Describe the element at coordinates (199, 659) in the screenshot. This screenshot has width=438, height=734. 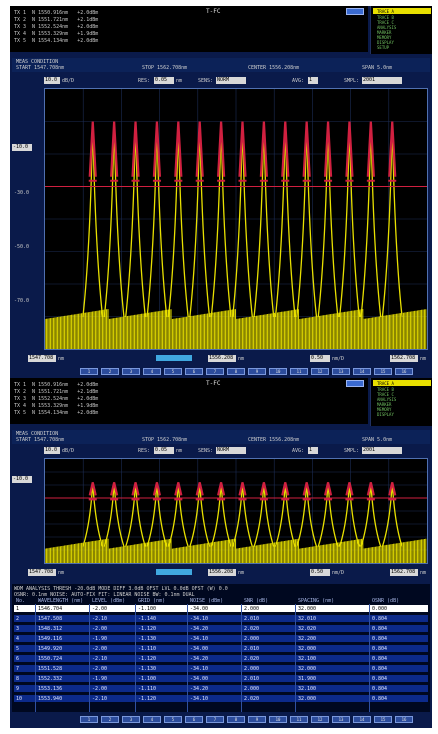
I see `table-cell: -34.20` at that location.